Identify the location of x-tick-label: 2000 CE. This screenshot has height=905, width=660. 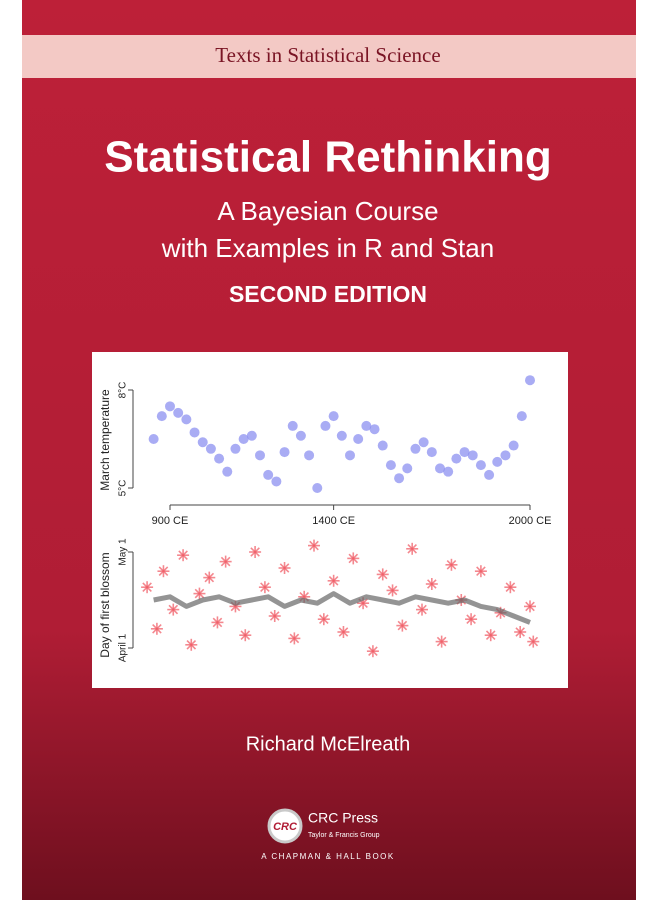
(530, 521).